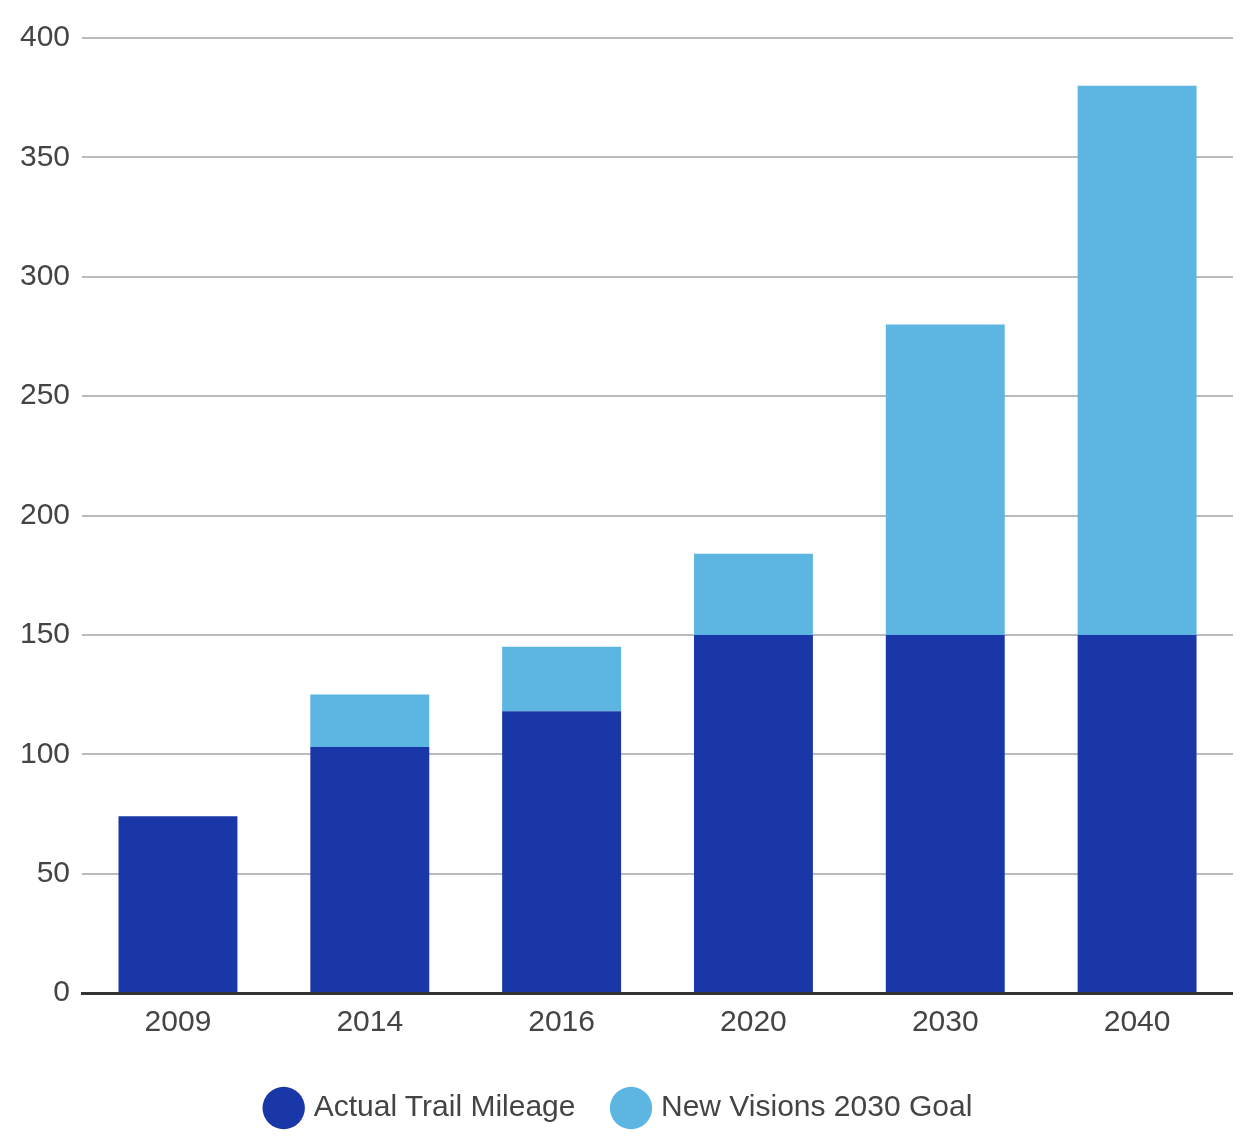  What do you see at coordinates (817, 1106) in the screenshot?
I see `legend-label: New Visions 2030 Goal` at bounding box center [817, 1106].